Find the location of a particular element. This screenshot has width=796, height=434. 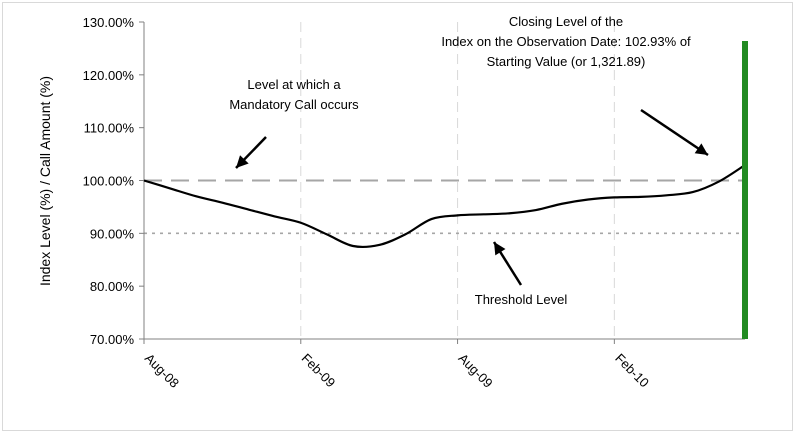

y-tick-label: 80.00% is located at coordinates (112, 286).